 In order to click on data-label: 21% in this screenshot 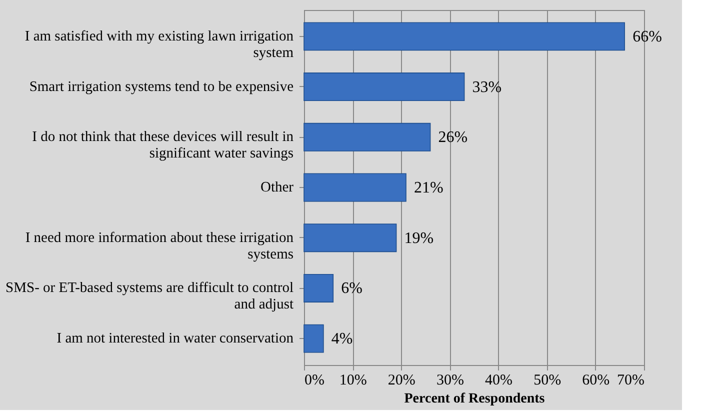, I will do `click(429, 188)`.